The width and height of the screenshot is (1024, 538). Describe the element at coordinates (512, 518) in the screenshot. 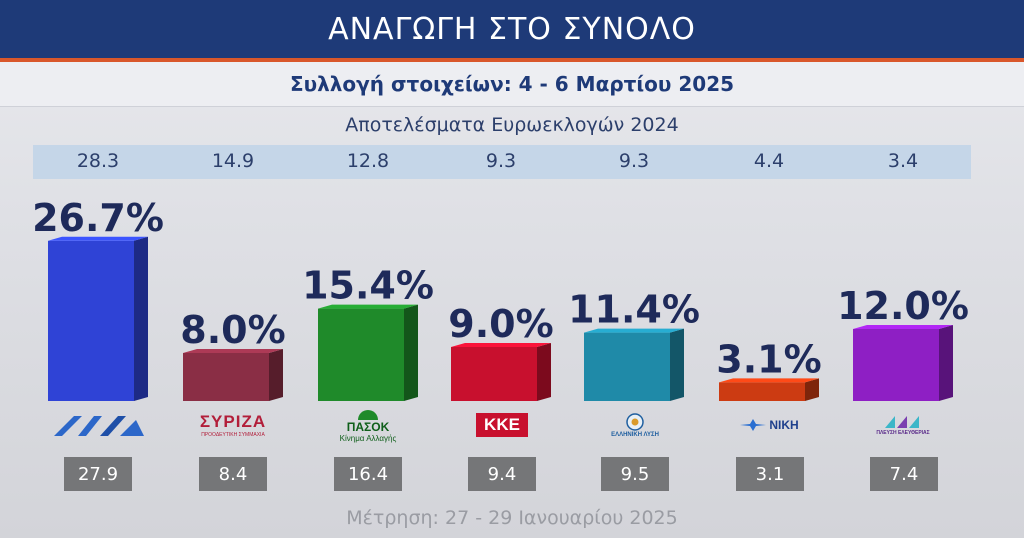

I see `previous-measurement-label: Μέτρηση: 27 - 29 Ιανουαρίου 2025` at that location.